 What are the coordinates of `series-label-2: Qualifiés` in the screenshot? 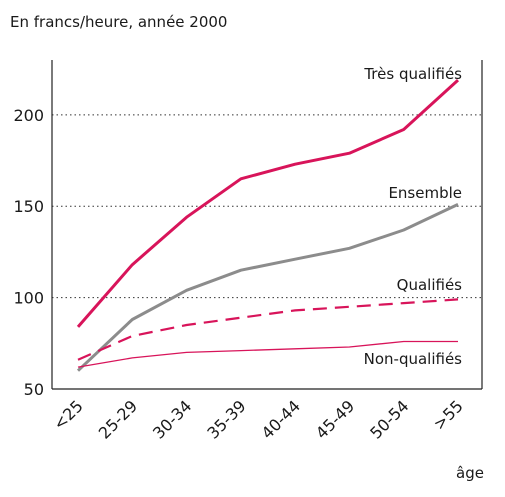 It's located at (430, 285).